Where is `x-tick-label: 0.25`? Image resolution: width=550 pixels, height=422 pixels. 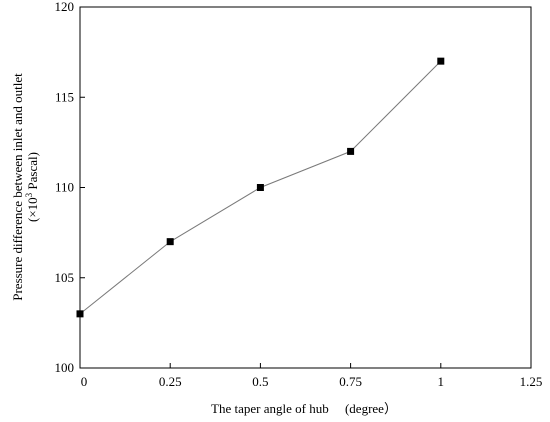
x-tick-label: 0.25 is located at coordinates (170, 381).